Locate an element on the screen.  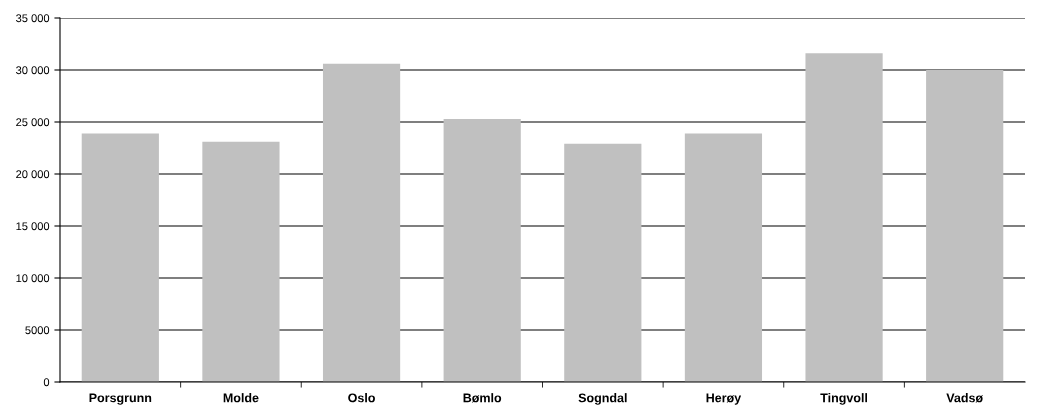
y-tick-label: 35 000 is located at coordinates (33, 18).